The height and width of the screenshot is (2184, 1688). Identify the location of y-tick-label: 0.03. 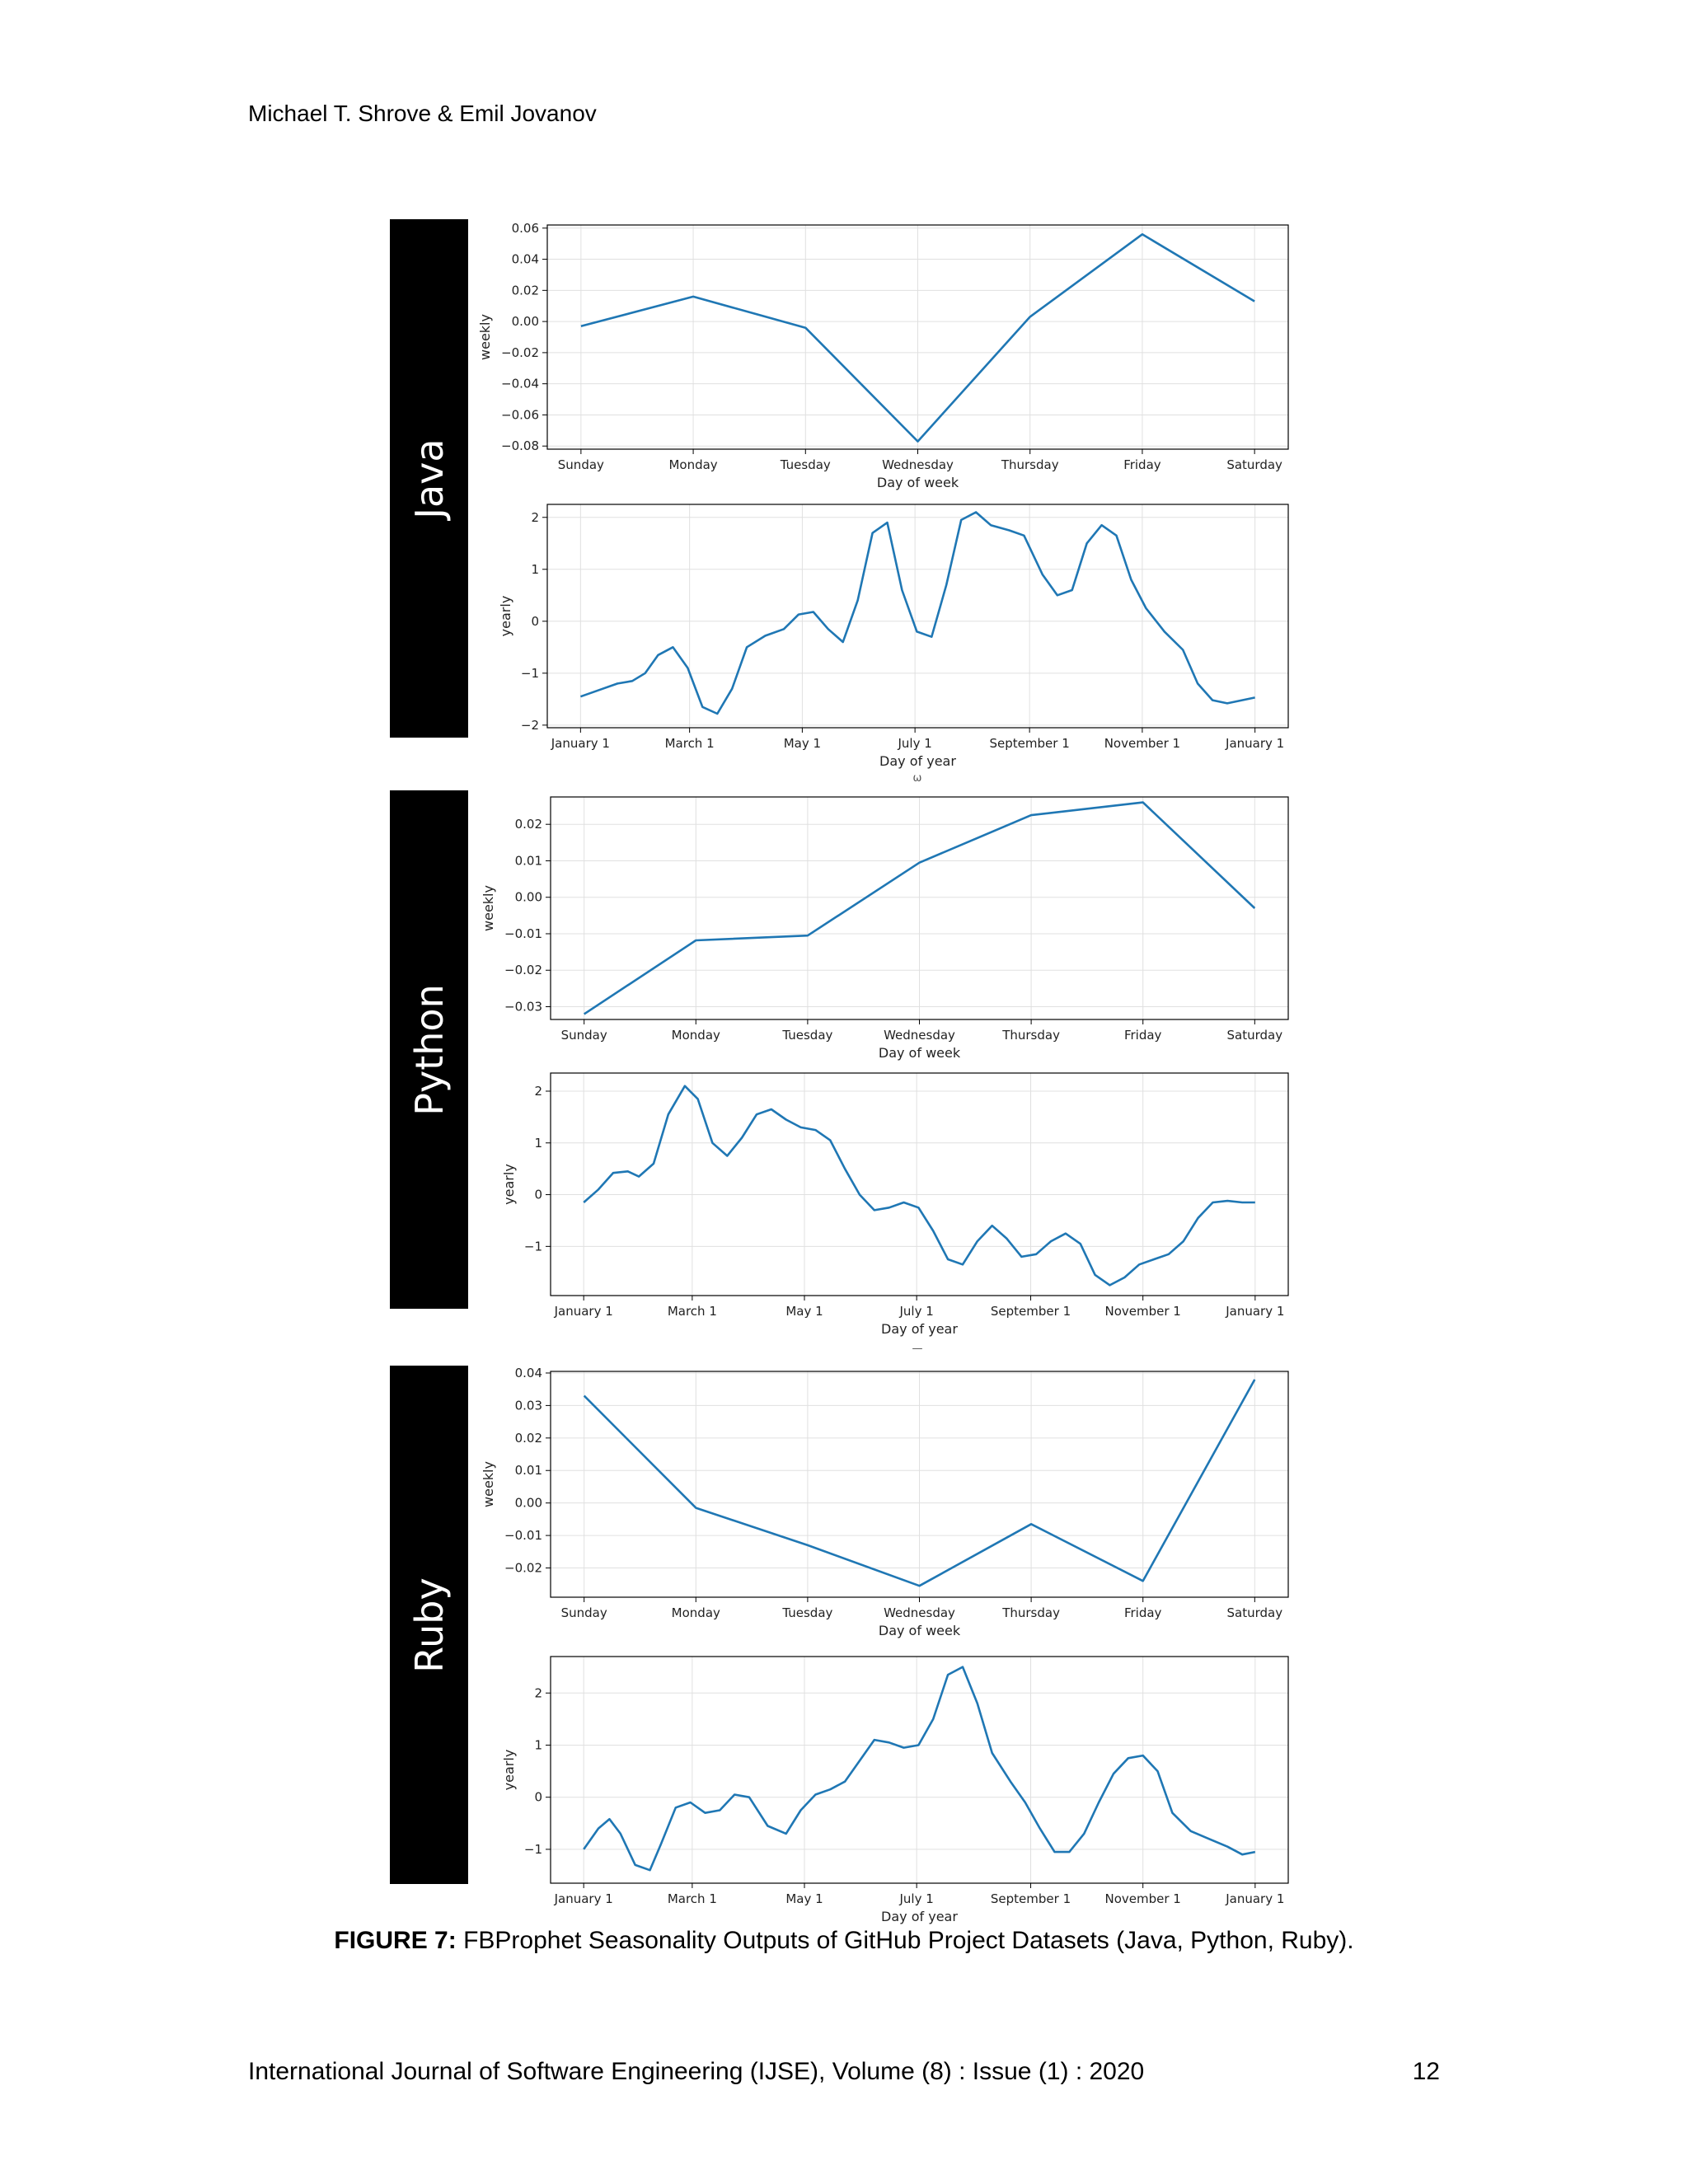
(528, 1405).